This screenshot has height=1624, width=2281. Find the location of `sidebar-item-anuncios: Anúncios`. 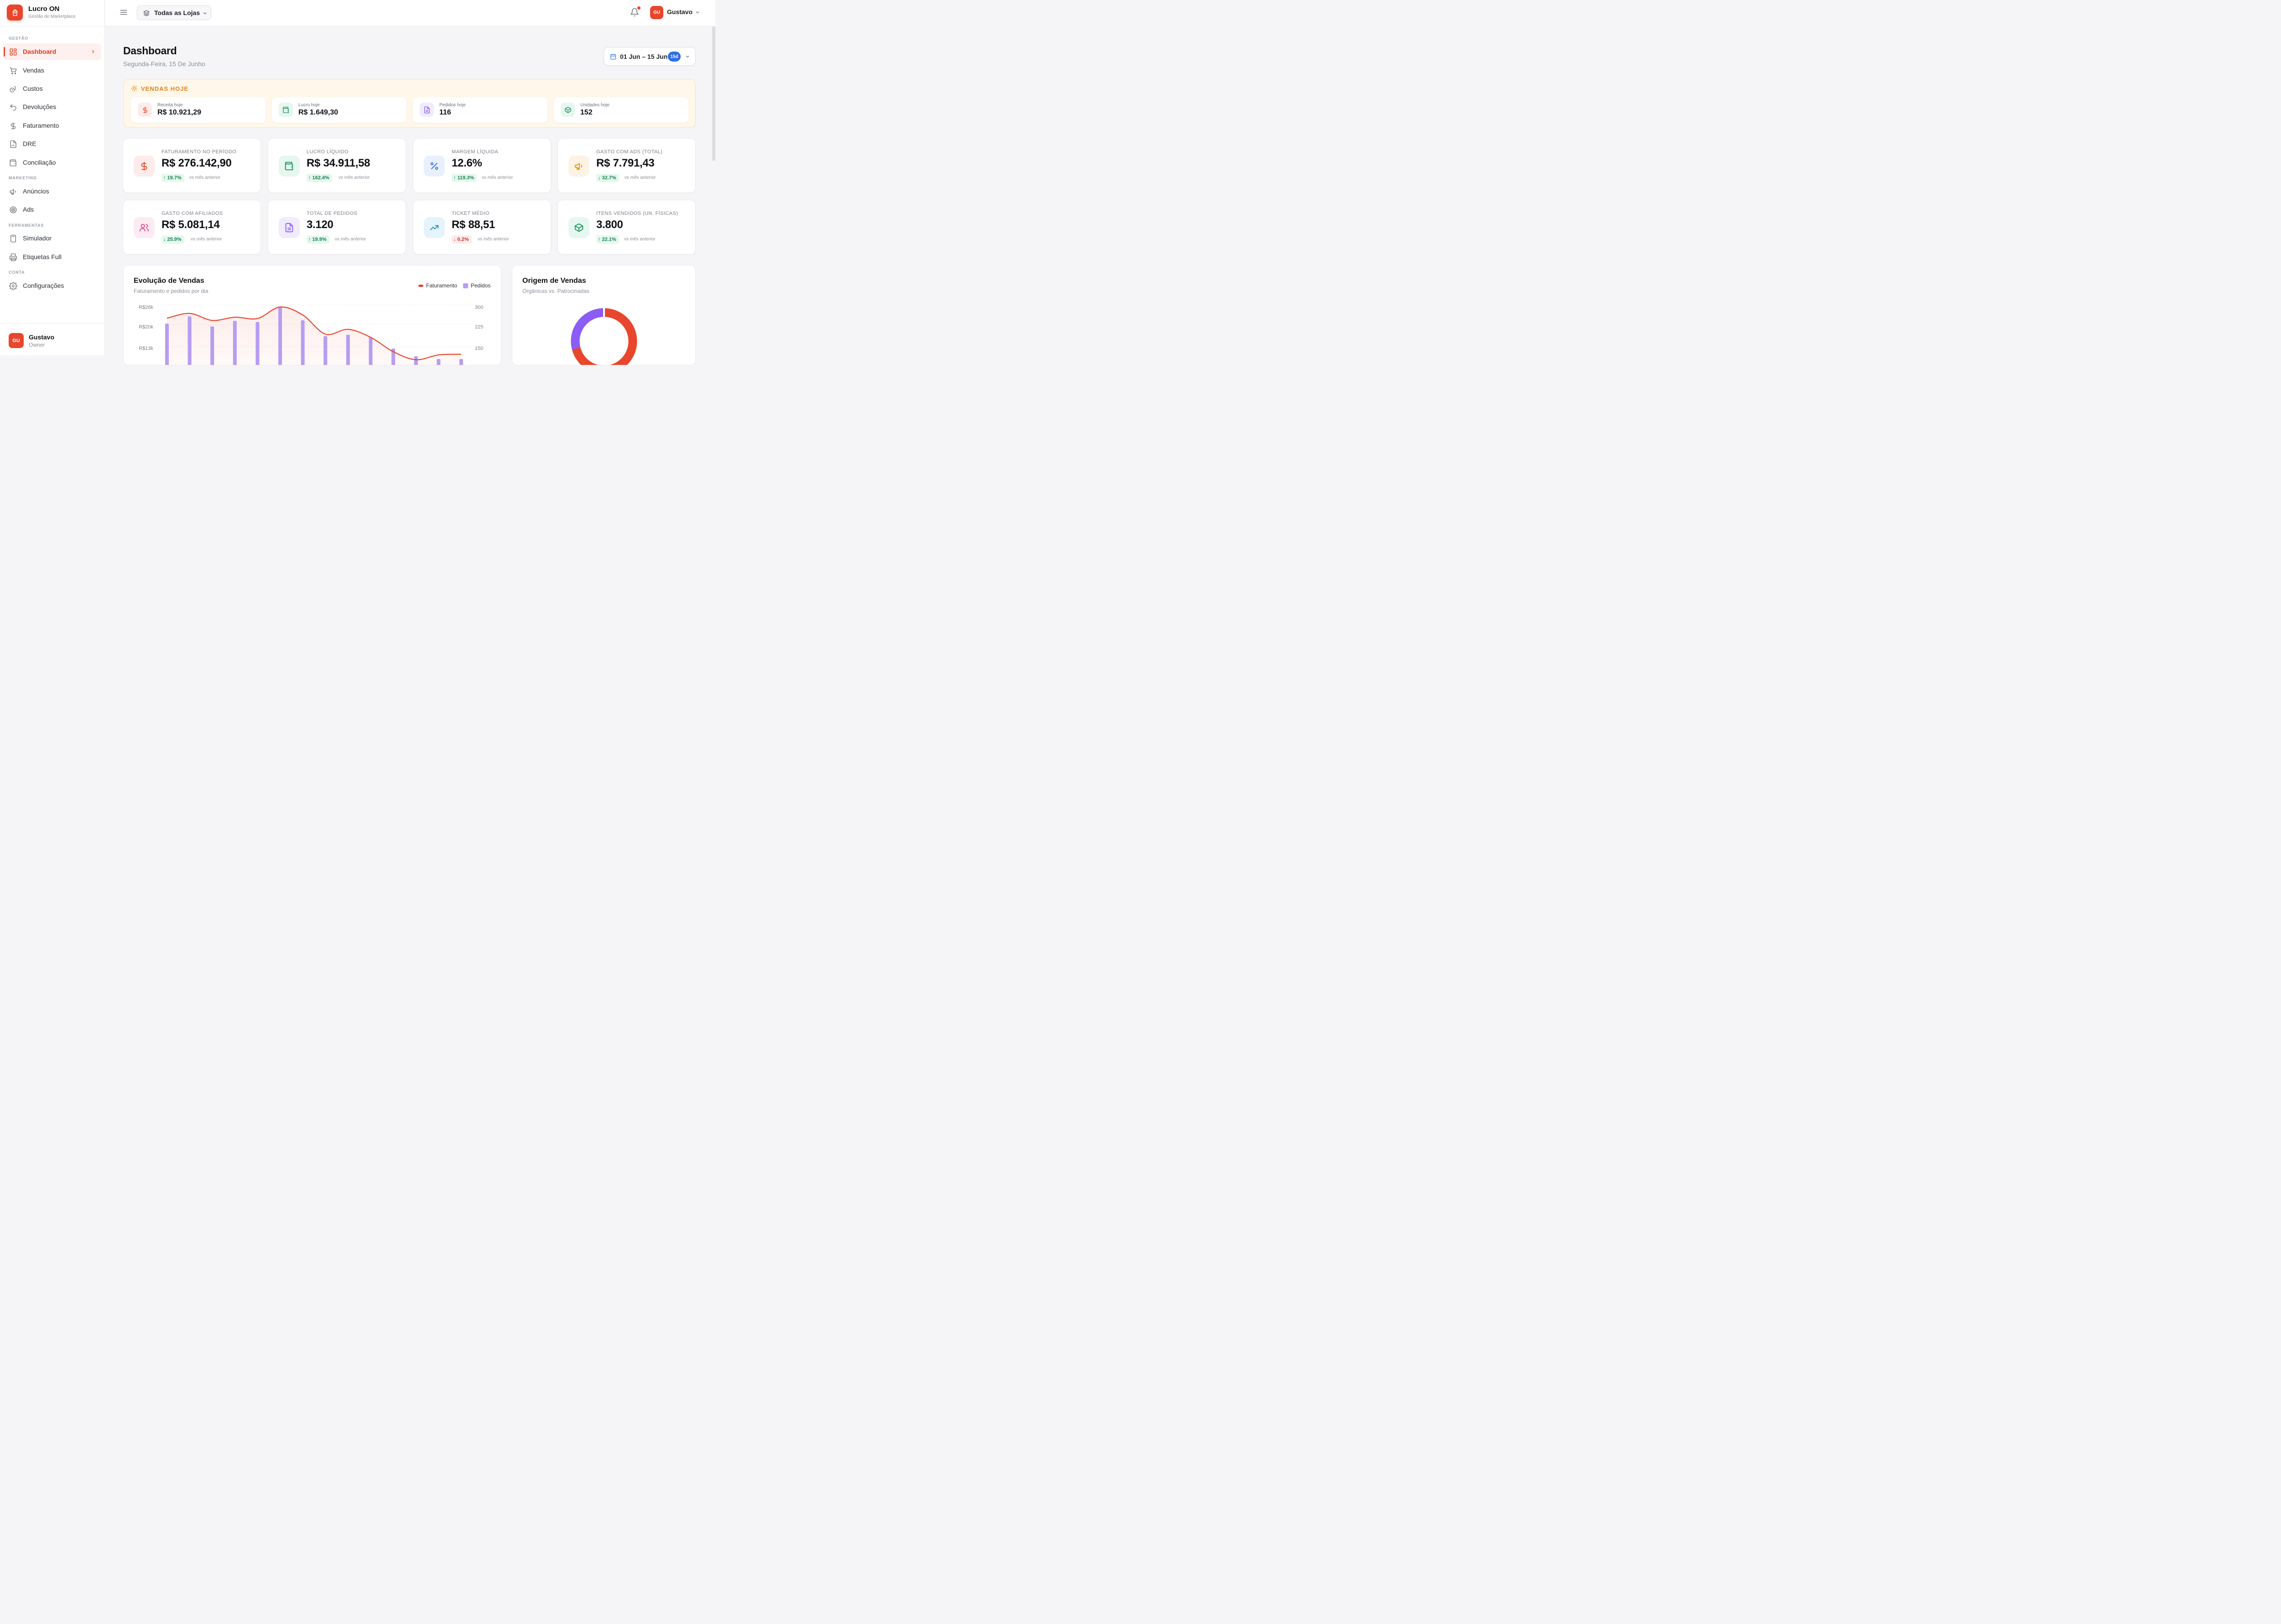

sidebar-item-anuncios: Anúncios is located at coordinates (52, 192).